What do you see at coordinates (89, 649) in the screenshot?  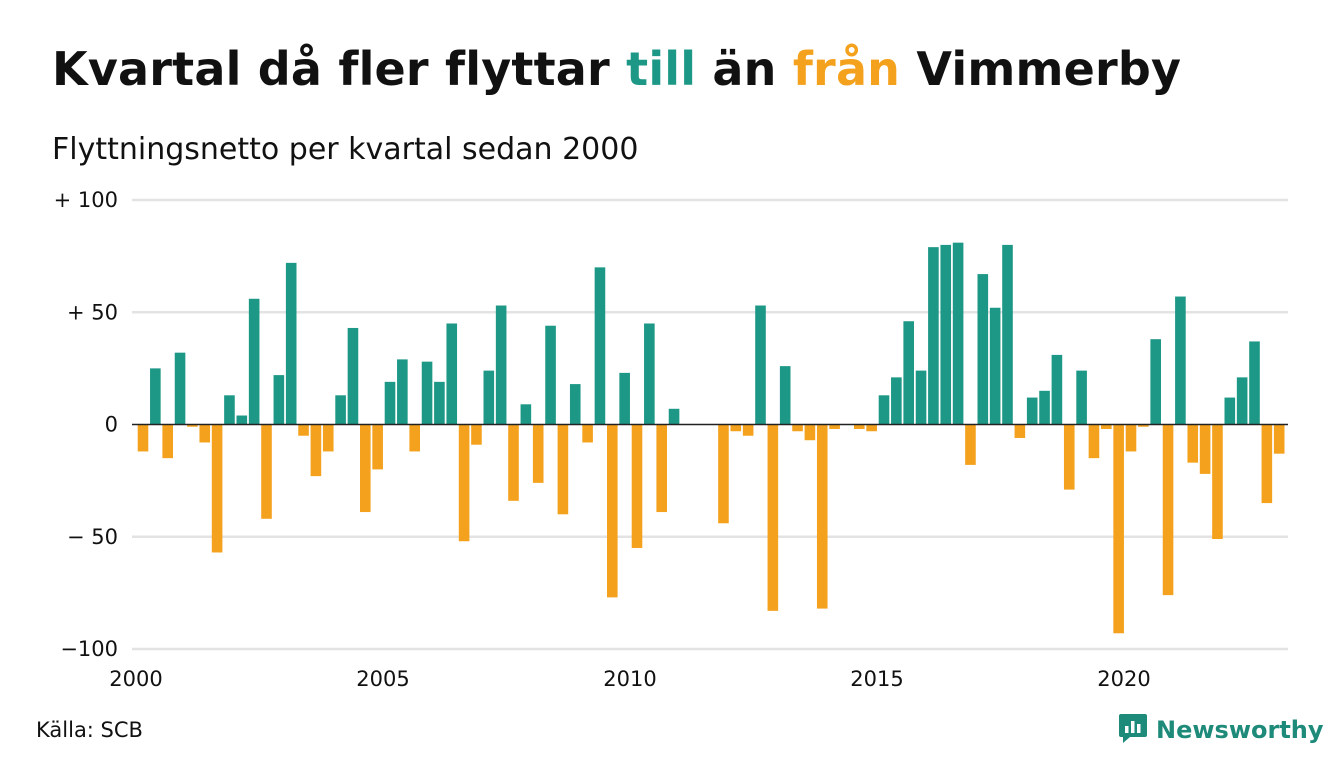 I see `y-tick-label: −100` at bounding box center [89, 649].